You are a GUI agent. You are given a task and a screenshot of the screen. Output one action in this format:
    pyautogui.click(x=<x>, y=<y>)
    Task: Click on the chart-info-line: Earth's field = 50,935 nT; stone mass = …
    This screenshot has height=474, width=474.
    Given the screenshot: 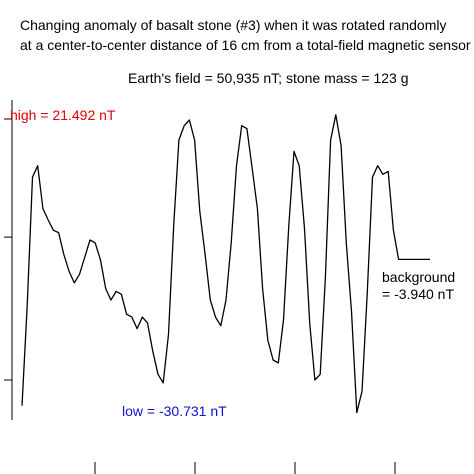 What is the action you would take?
    pyautogui.click(x=268, y=78)
    